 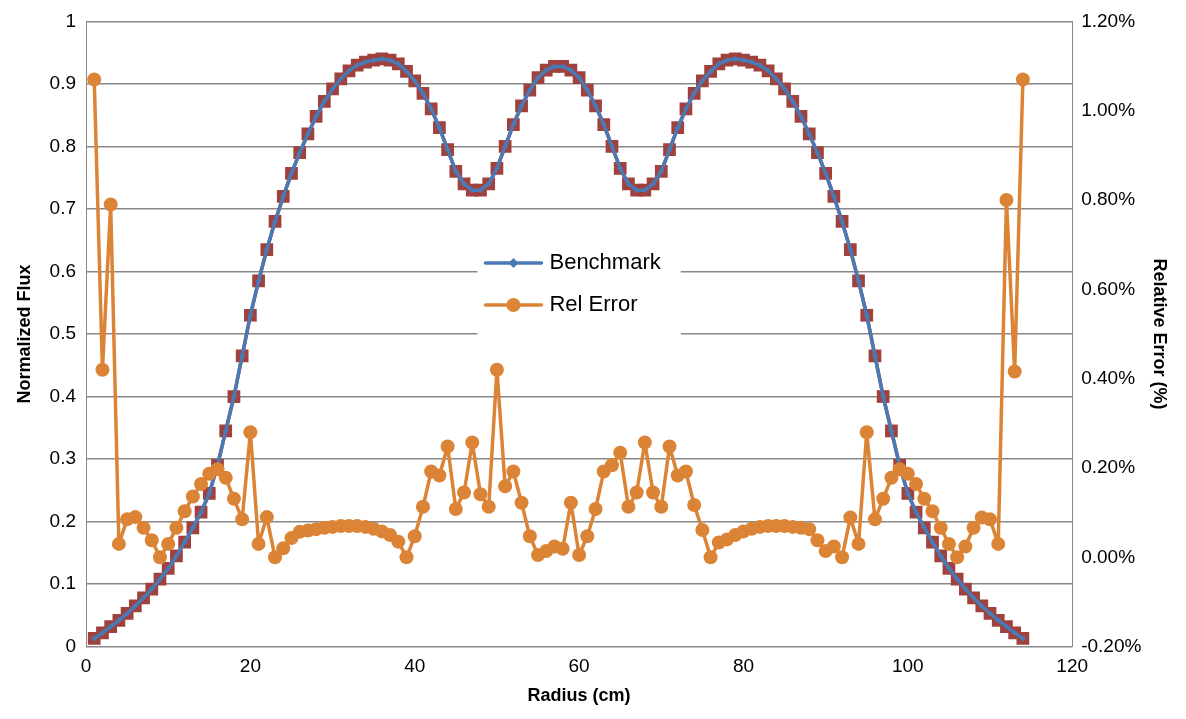 What do you see at coordinates (593, 304) in the screenshot?
I see `legend-label: Rel Error` at bounding box center [593, 304].